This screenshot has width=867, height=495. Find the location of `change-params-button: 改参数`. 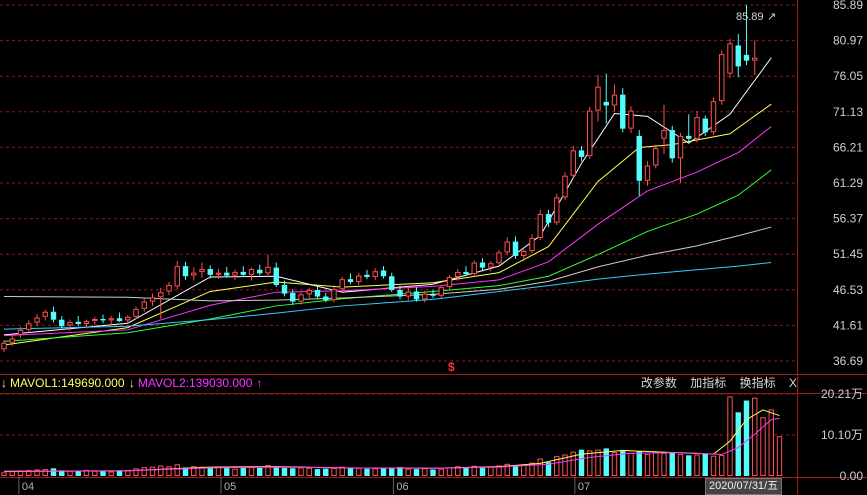

change-params-button: 改参数 is located at coordinates (658, 383).